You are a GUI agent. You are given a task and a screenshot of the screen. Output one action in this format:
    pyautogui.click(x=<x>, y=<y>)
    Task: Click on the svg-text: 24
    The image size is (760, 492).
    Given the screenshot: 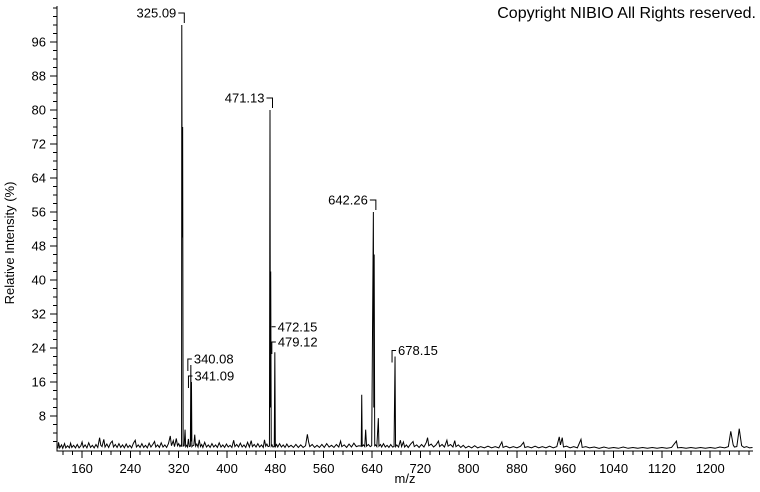 What is the action you would take?
    pyautogui.click(x=39, y=348)
    